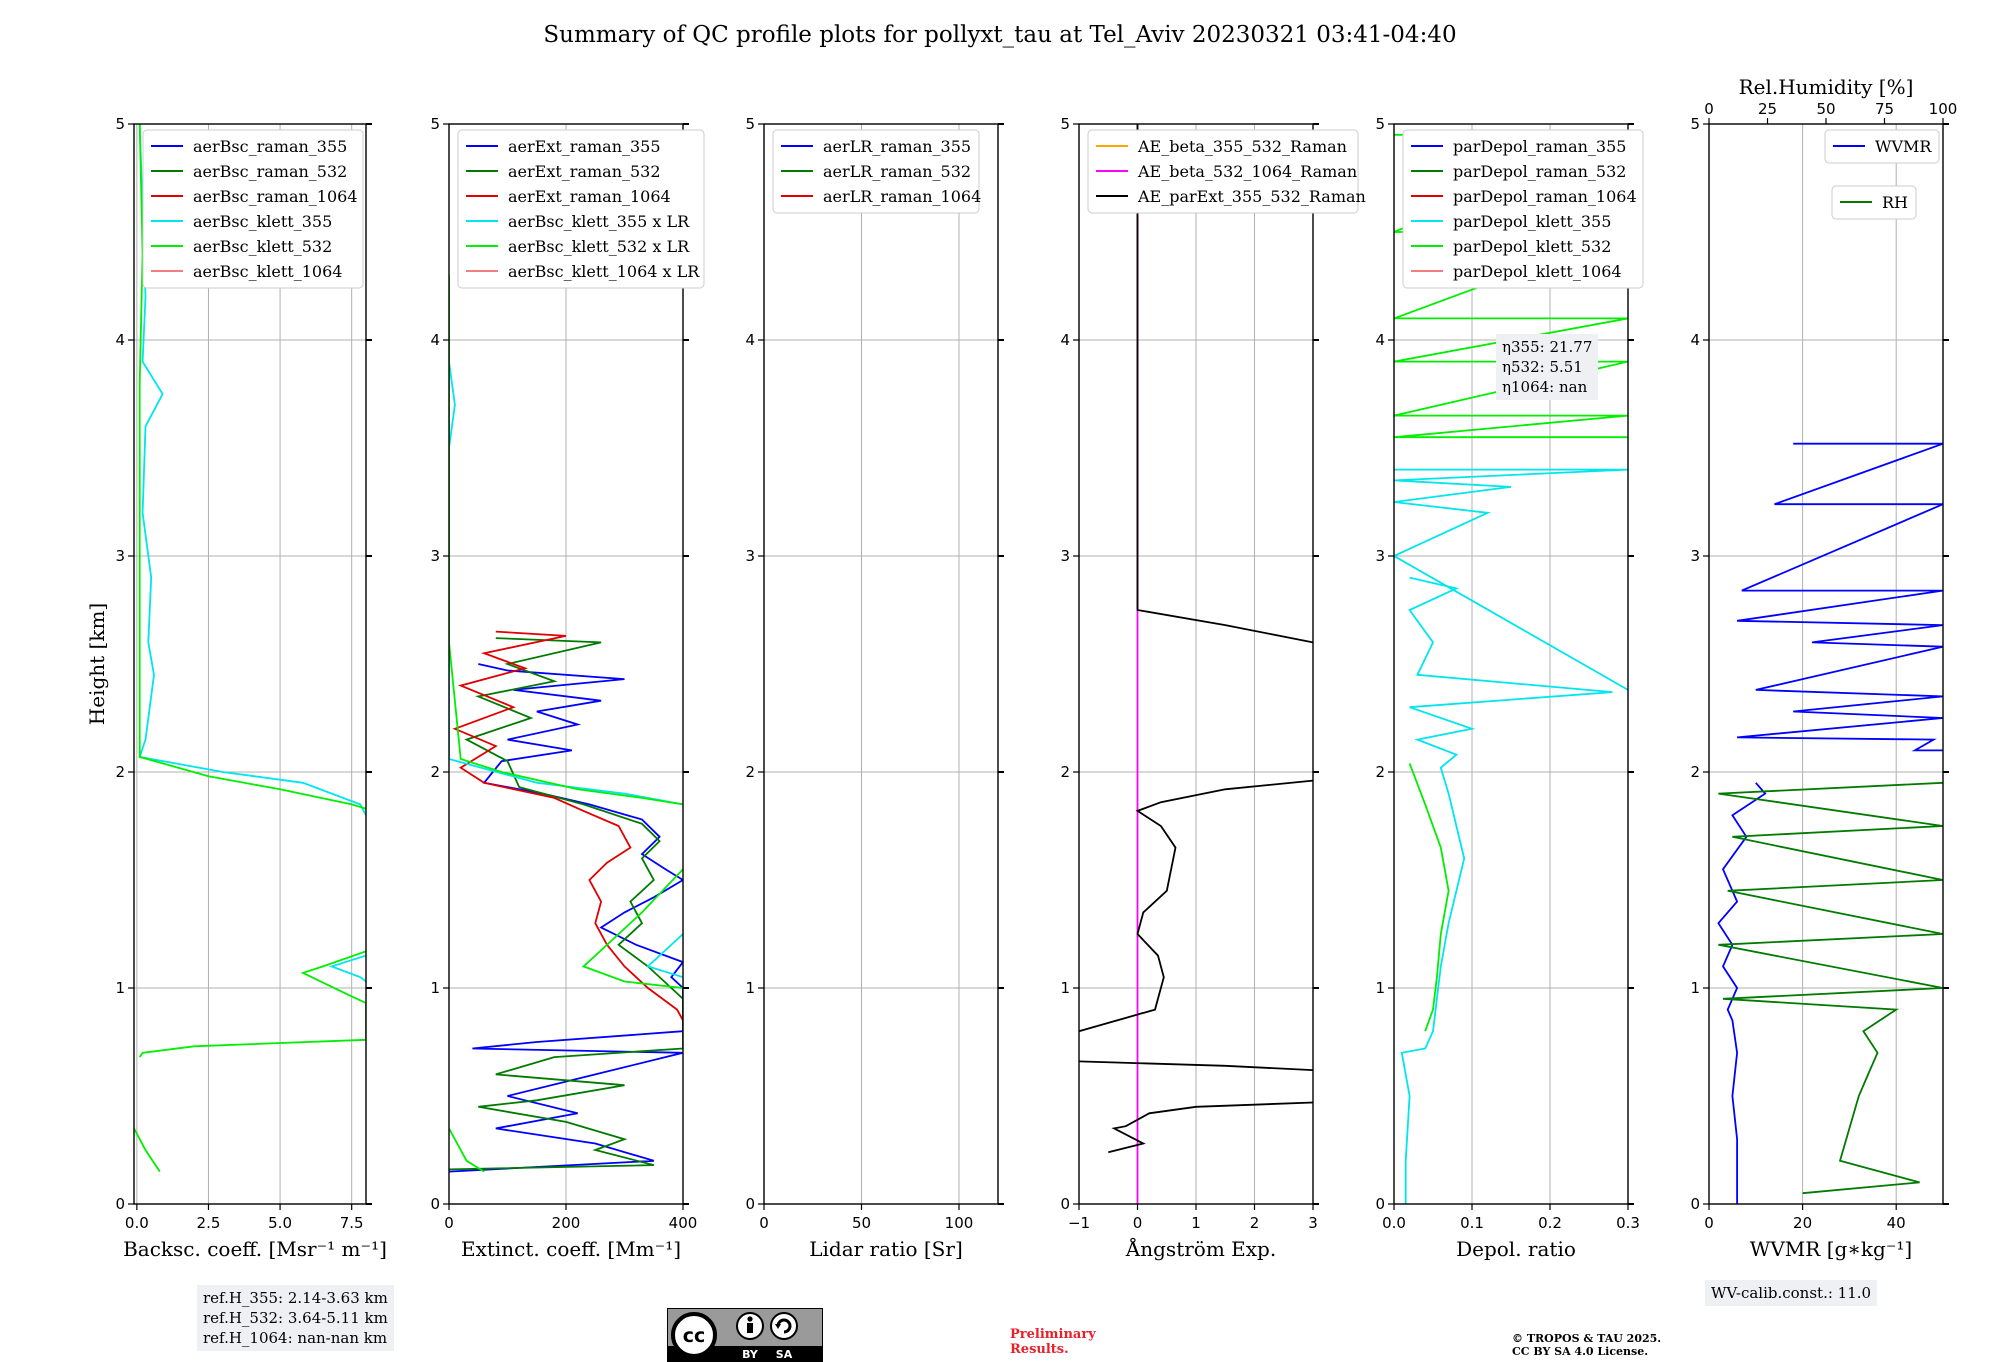 This screenshot has width=2000, height=1362. Describe the element at coordinates (1079, 1223) in the screenshot. I see `x-tick-label: −1` at that location.